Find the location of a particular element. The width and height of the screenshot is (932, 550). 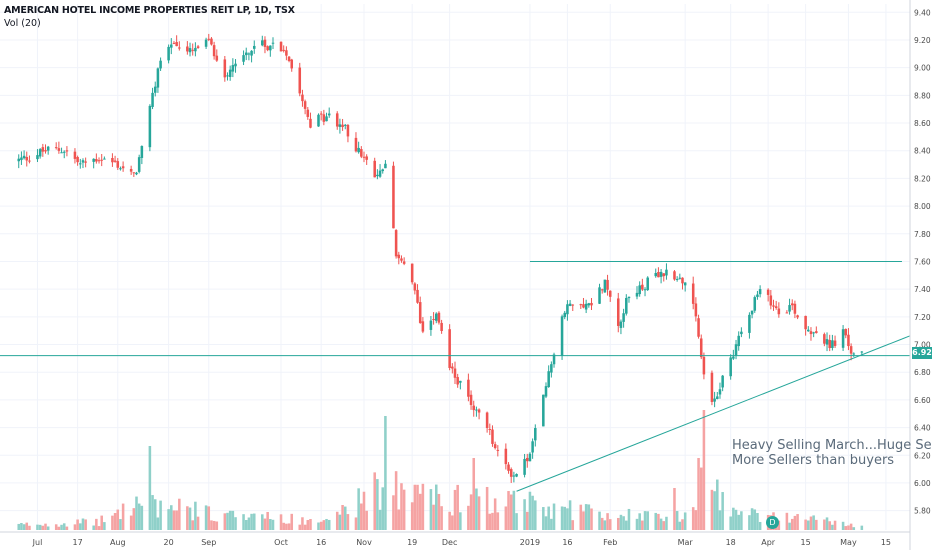

x-tick-label: 19 is located at coordinates (412, 542).